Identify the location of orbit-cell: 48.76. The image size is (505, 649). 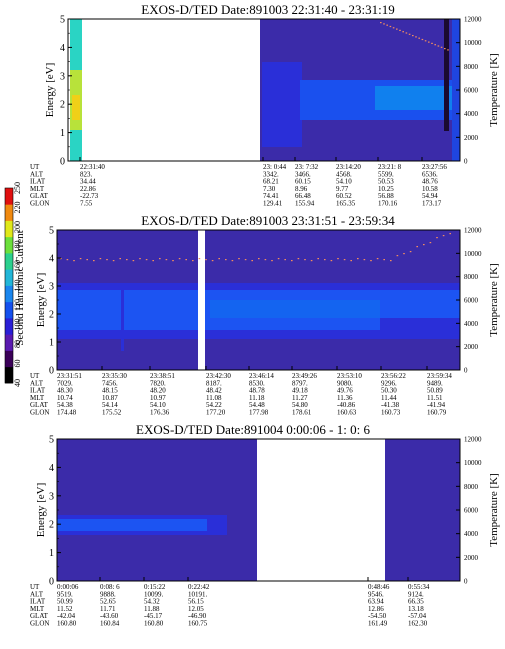
(430, 182).